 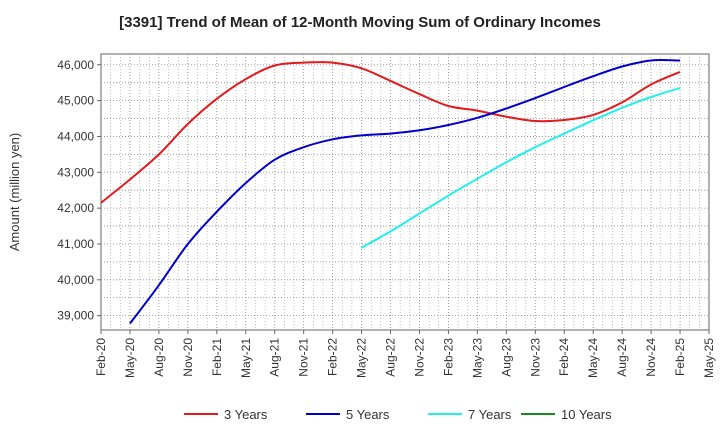 I want to click on x-tick-label: Feb-24, so click(x=564, y=357).